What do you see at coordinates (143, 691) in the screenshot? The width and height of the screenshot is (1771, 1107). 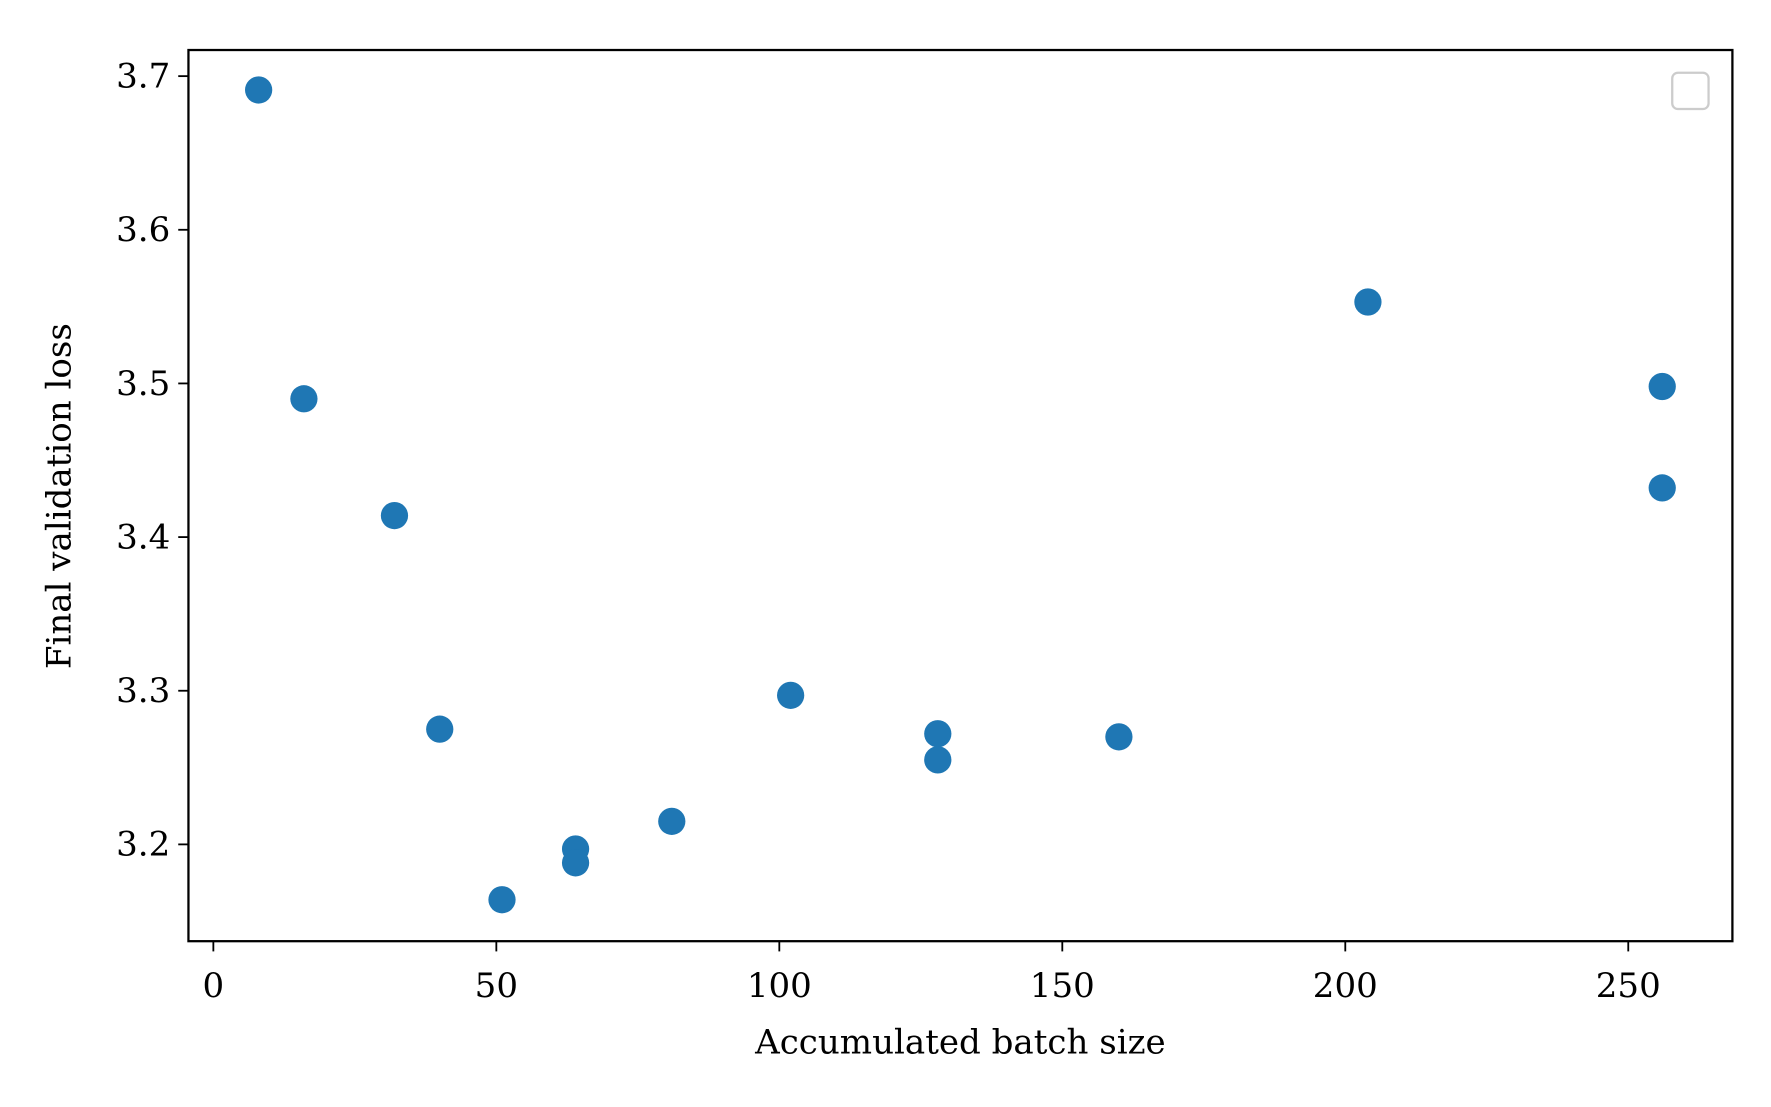 I see `y-tick-label: 3.3` at bounding box center [143, 691].